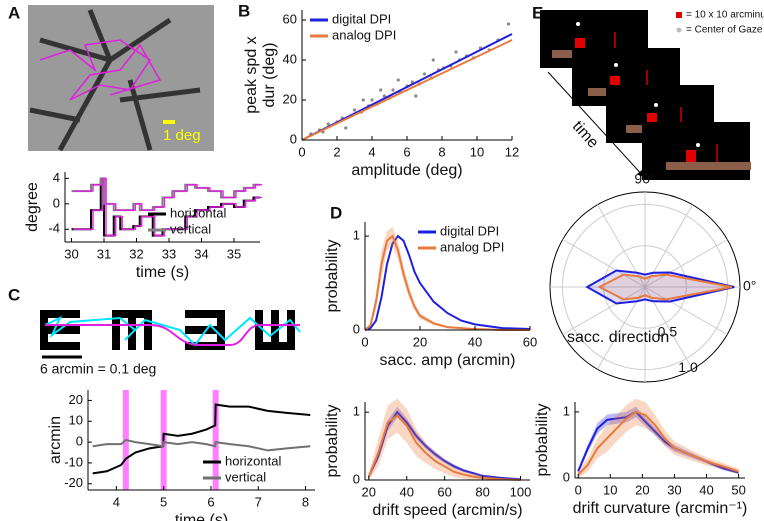 This screenshot has width=764, height=521. What do you see at coordinates (371, 151) in the screenshot?
I see `x-tick-label: 4` at bounding box center [371, 151].